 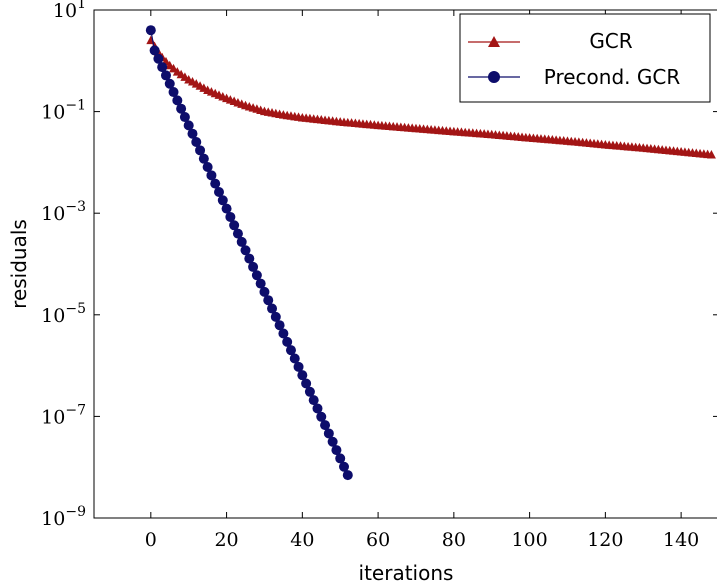 What do you see at coordinates (681, 540) in the screenshot?
I see `x-tick-label: 140` at bounding box center [681, 540].